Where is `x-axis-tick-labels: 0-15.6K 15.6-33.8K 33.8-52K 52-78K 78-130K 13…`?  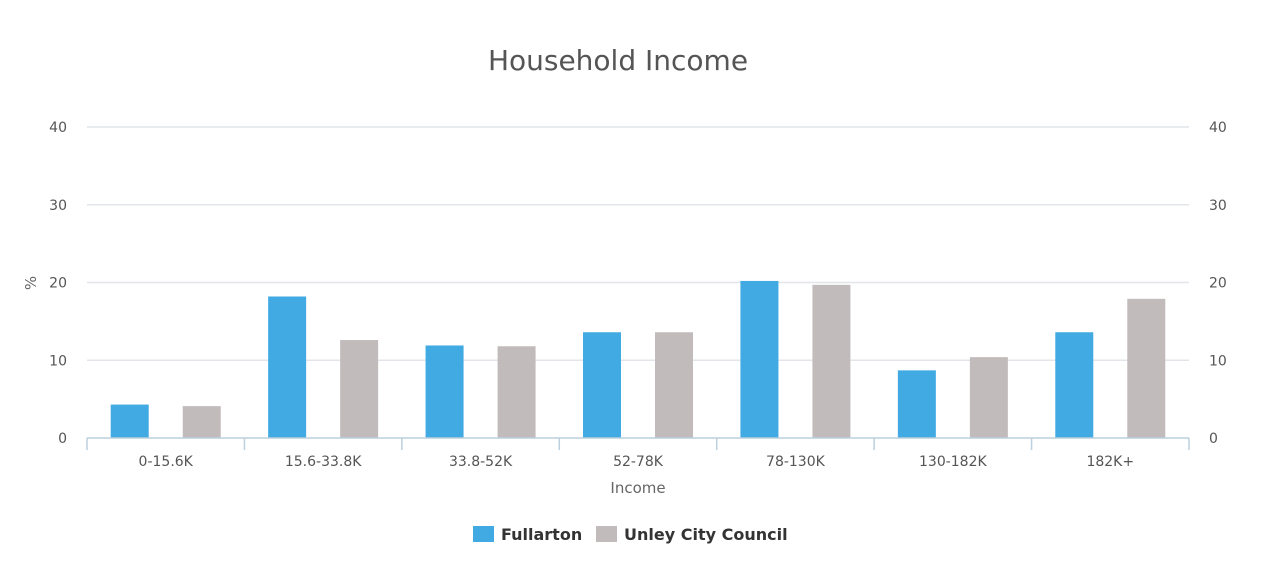
x-axis-tick-labels: 0-15.6K 15.6-33.8K 33.8-52K 52-78K 78-130K 13… is located at coordinates (637, 462).